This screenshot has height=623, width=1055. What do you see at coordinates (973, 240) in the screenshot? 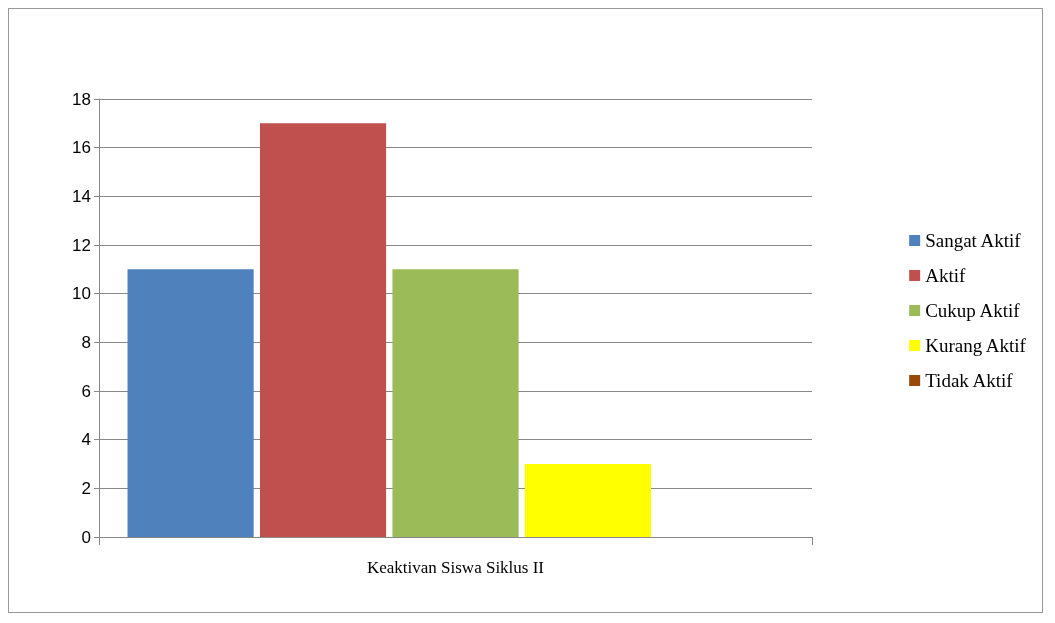
I see `legend-label: Sangat Aktif` at bounding box center [973, 240].